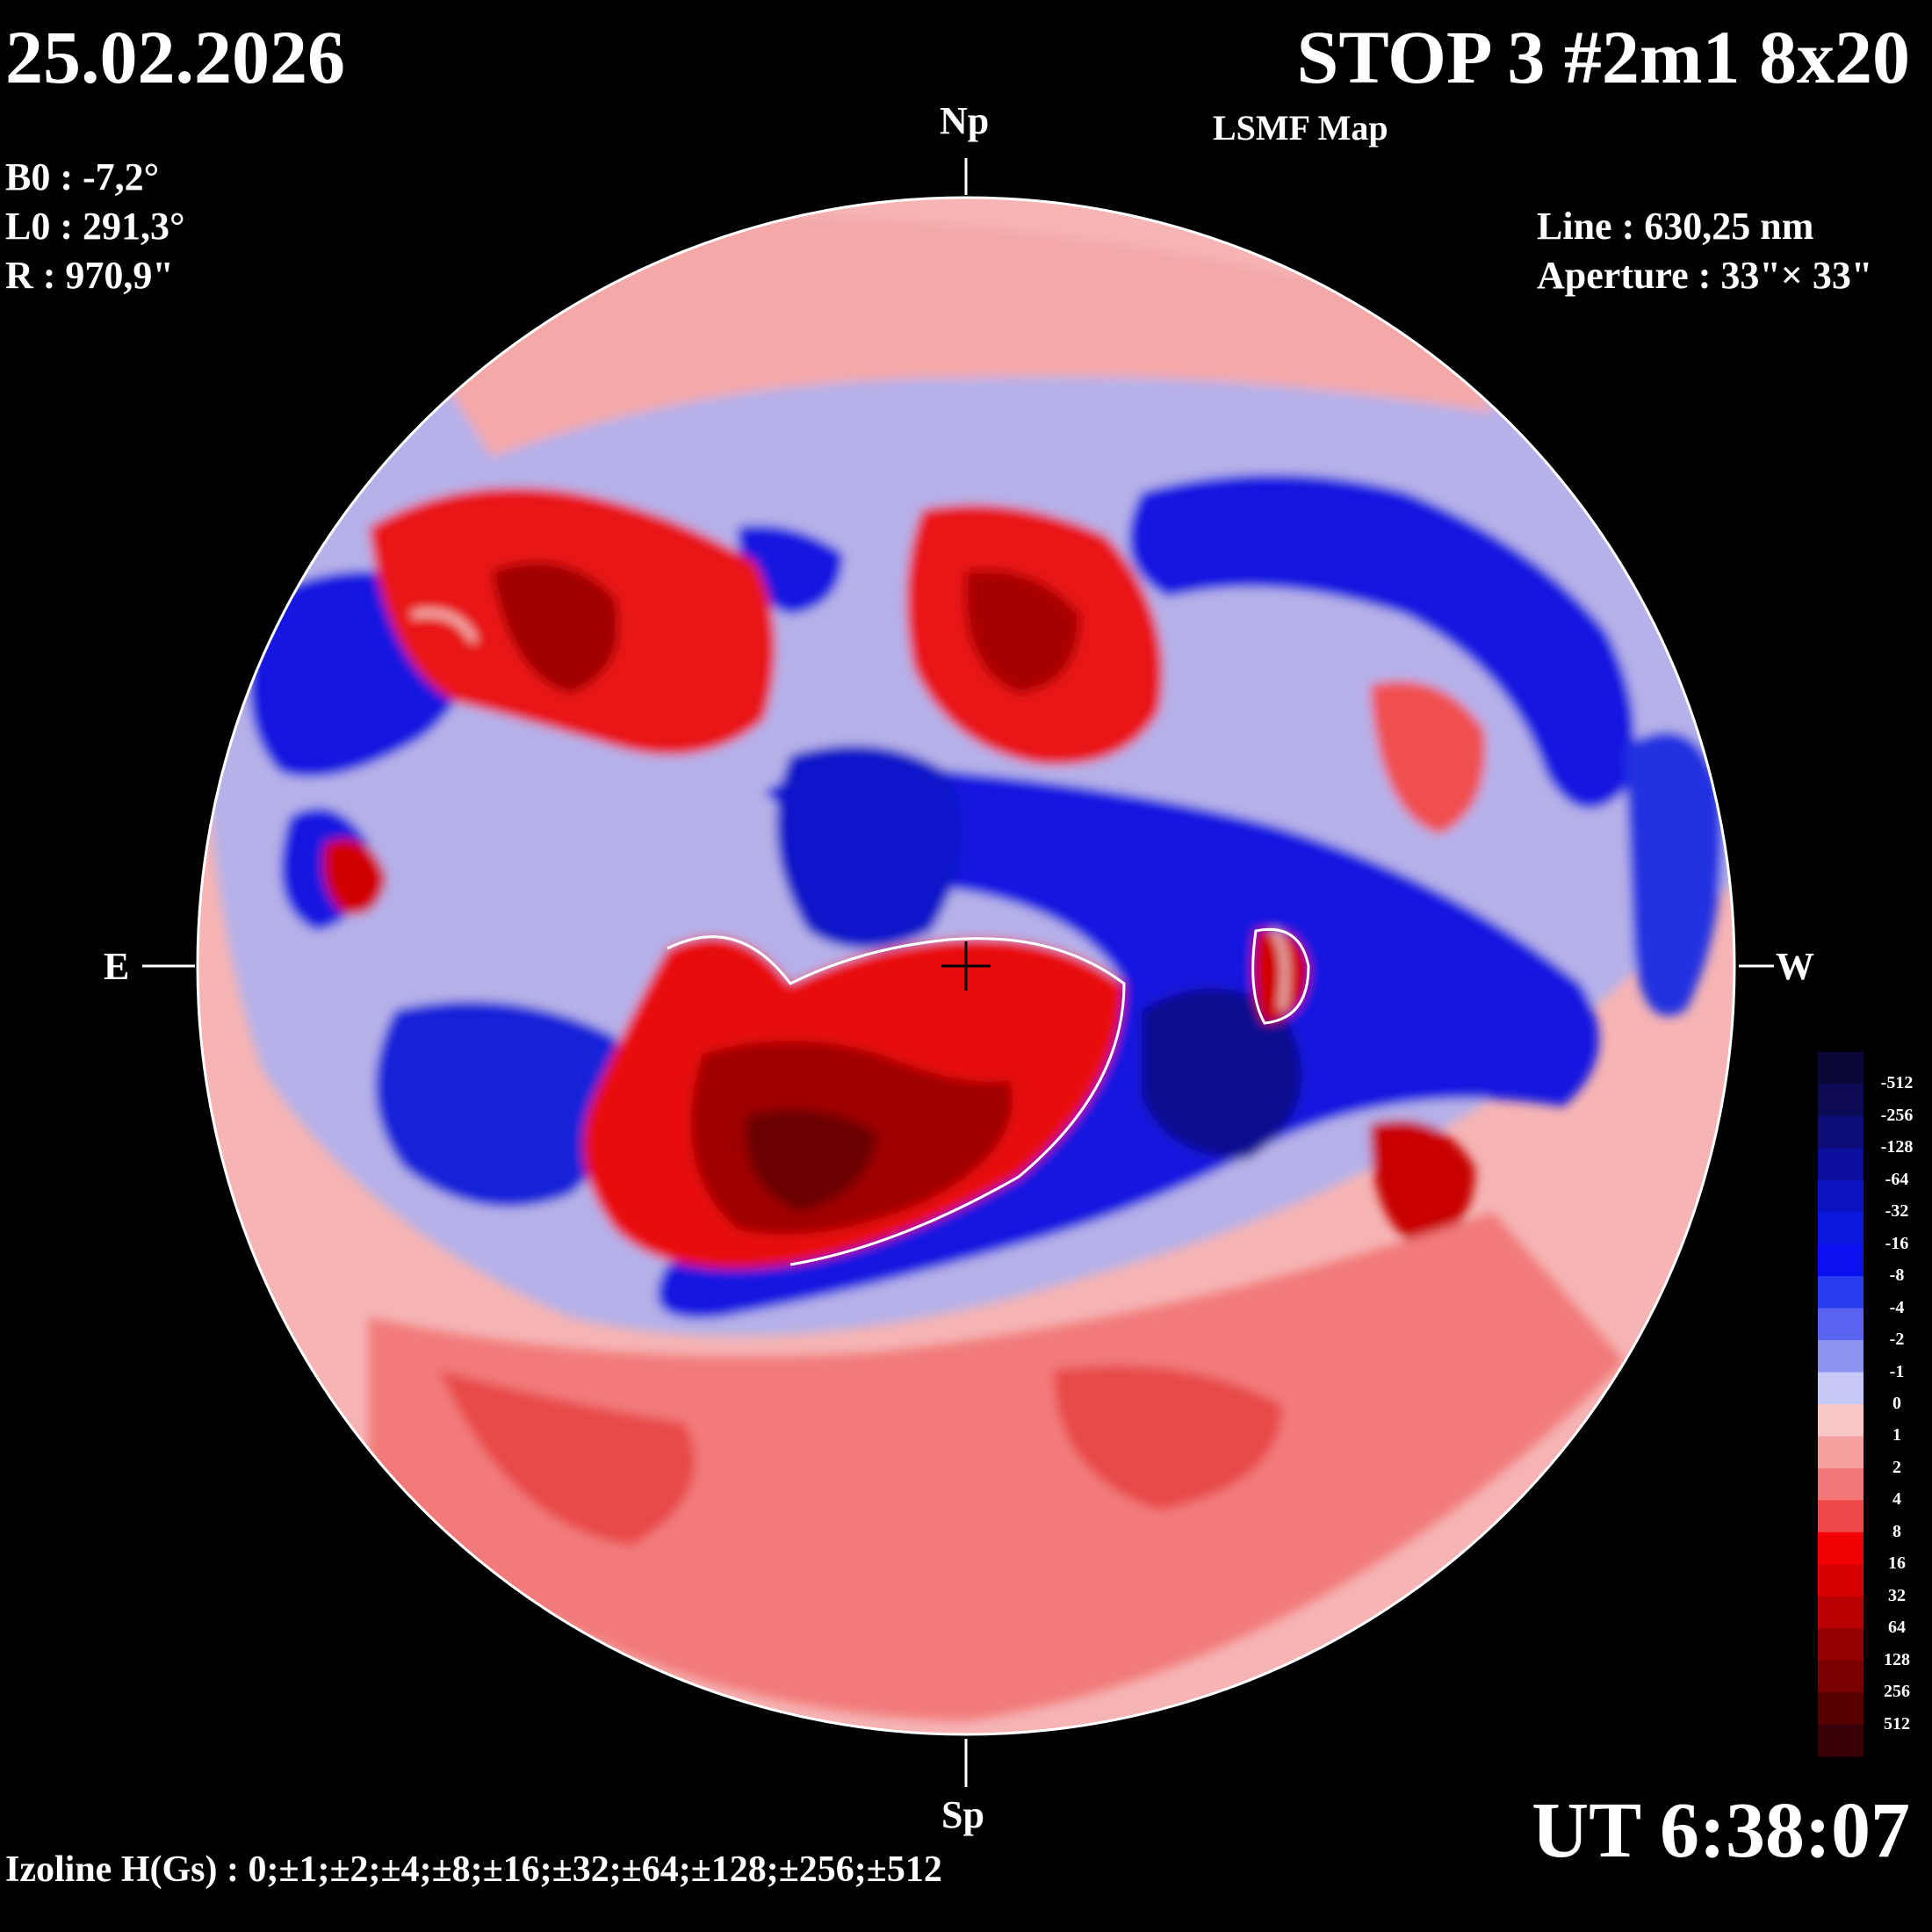  Describe the element at coordinates (1897, 1211) in the screenshot. I see `colorbar-label: -32` at that location.